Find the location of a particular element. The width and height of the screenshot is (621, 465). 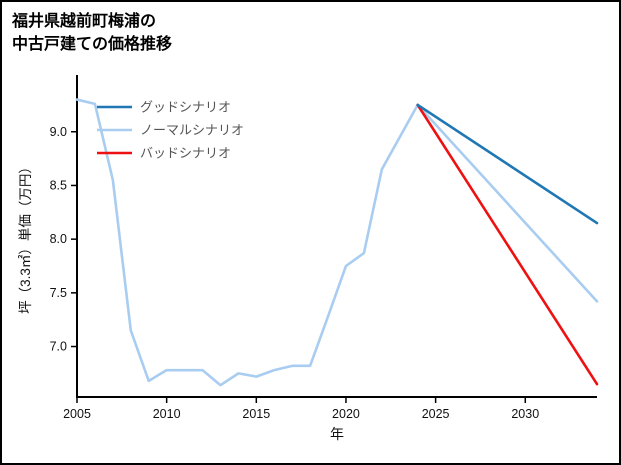

x-tick-label: 2010 is located at coordinates (167, 414).